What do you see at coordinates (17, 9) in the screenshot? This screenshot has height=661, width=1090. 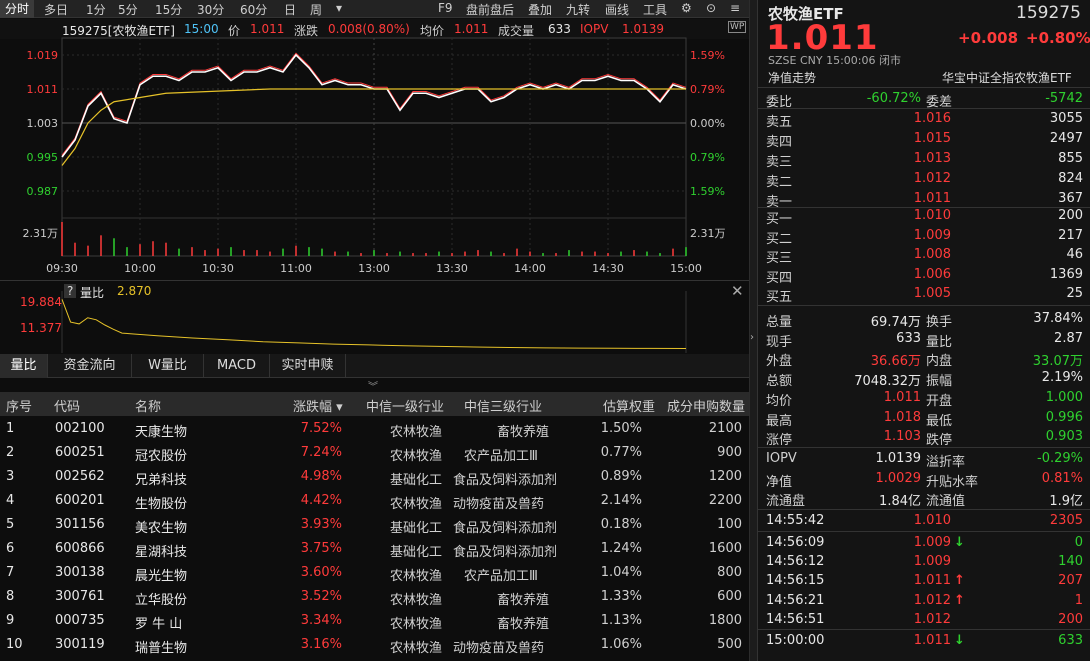 I see `toolbar-item-0: 分时` at bounding box center [17, 9].